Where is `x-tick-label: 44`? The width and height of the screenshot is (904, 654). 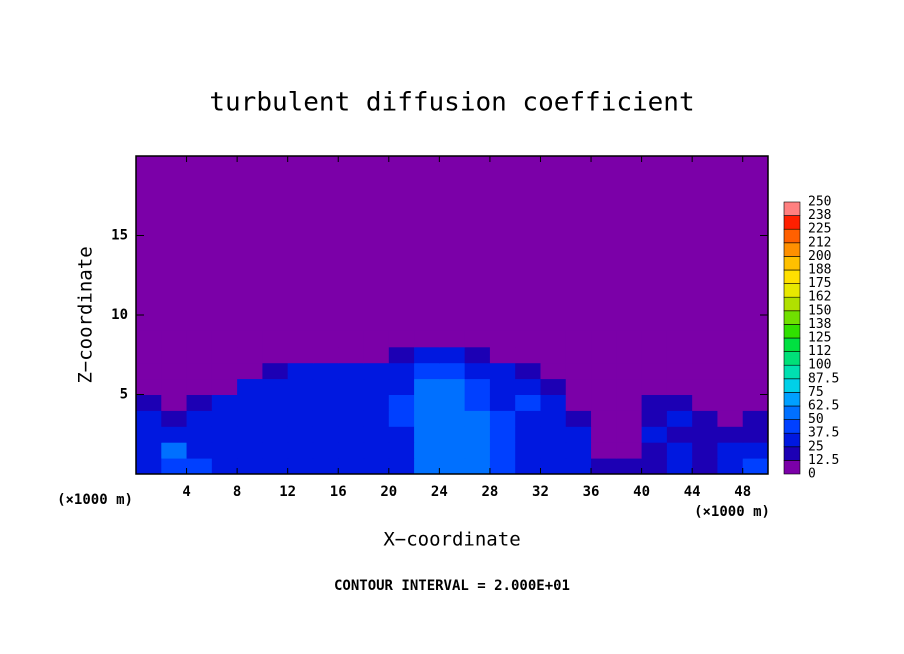 x-tick-label: 44 is located at coordinates (692, 492).